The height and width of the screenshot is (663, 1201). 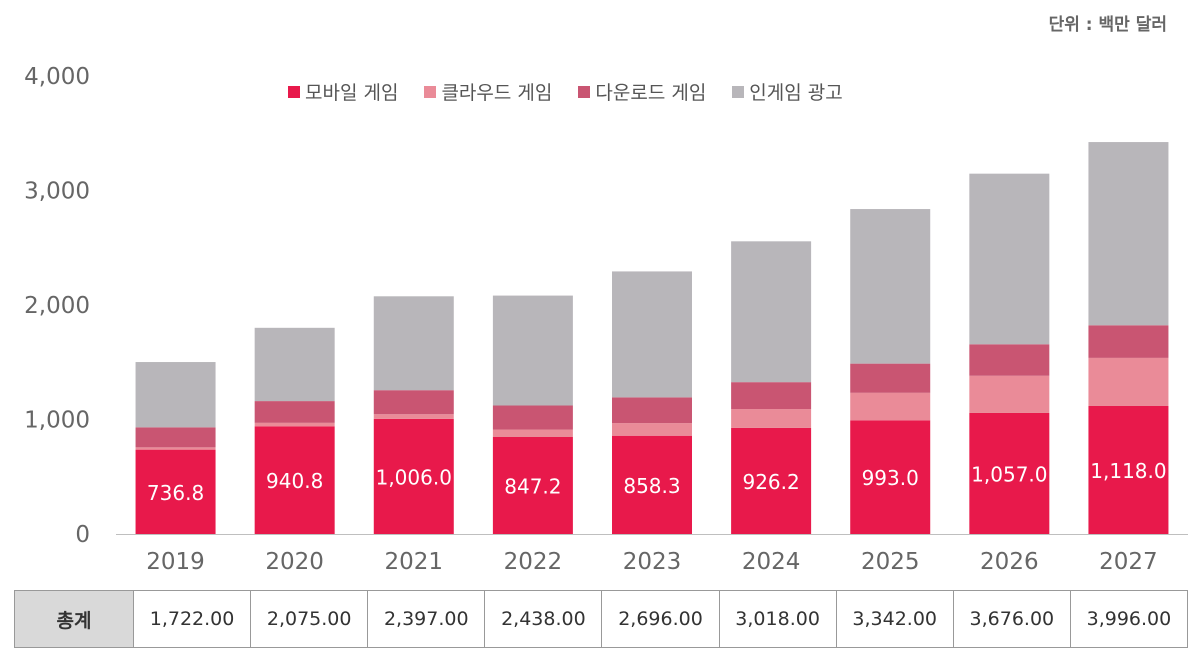 I want to click on legend-swatch-ads, so click(x=738, y=91).